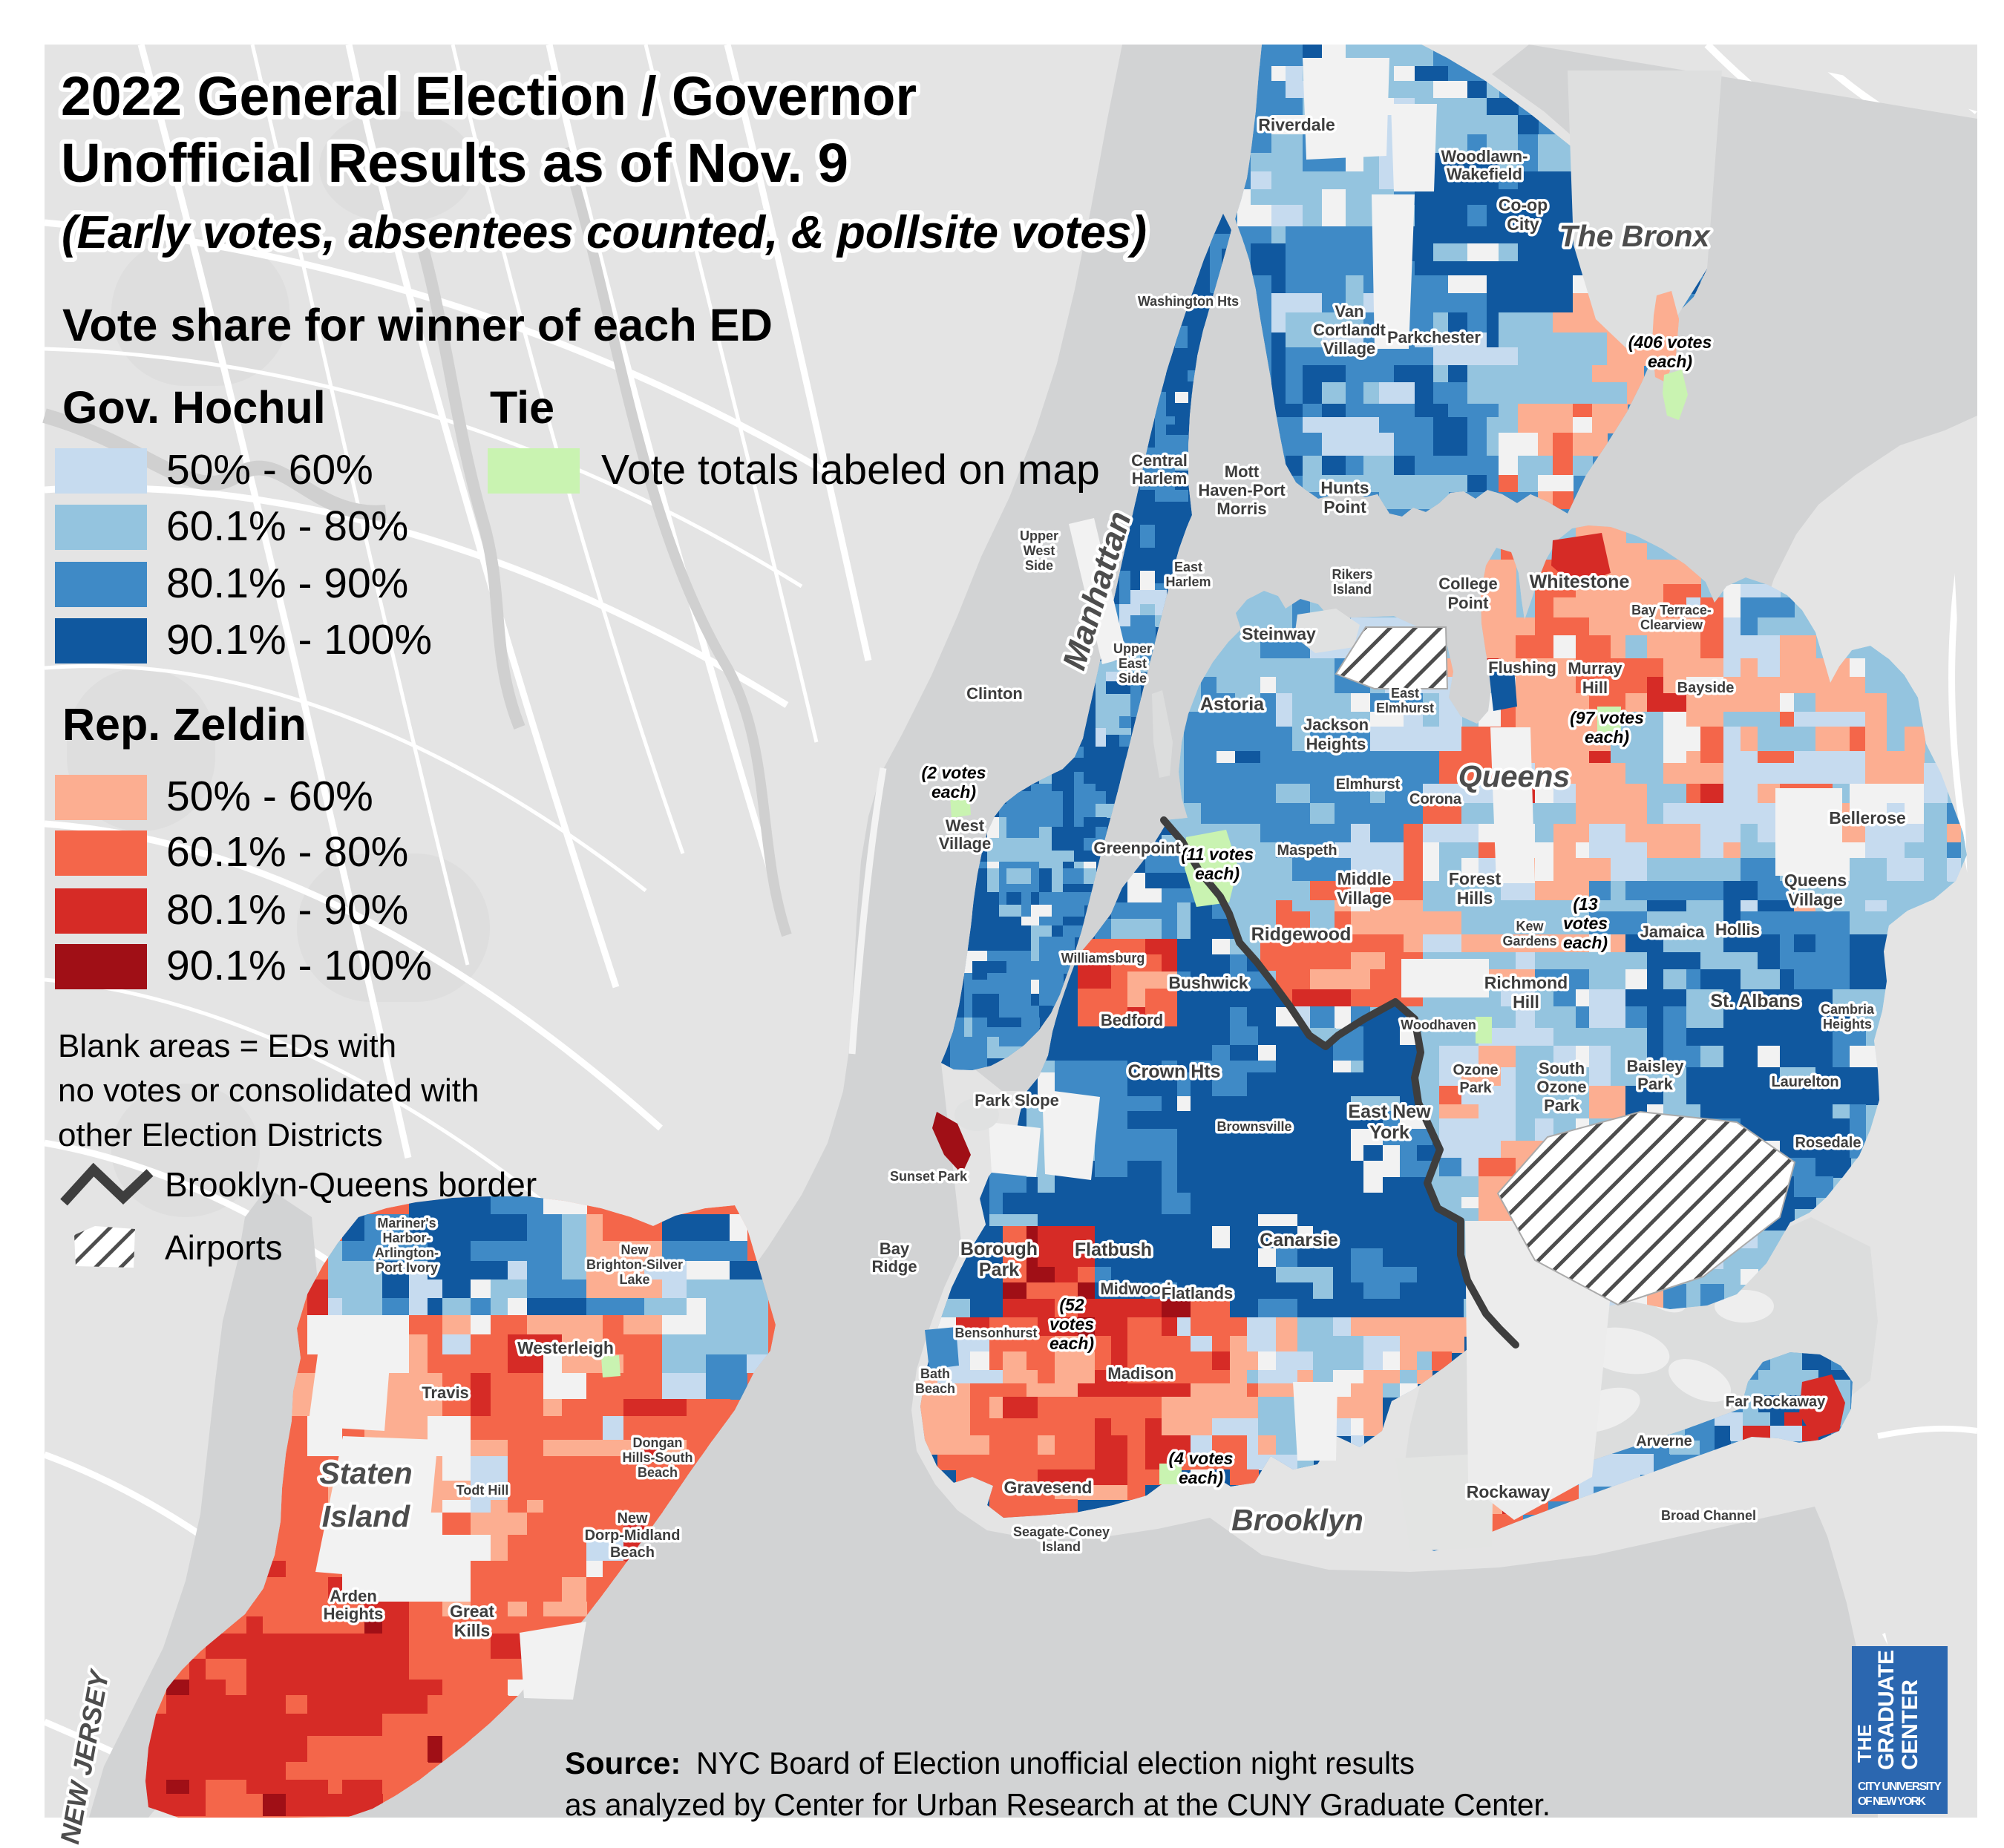 The height and width of the screenshot is (1848, 2004). I want to click on svg-text: Bath, so click(935, 1373).